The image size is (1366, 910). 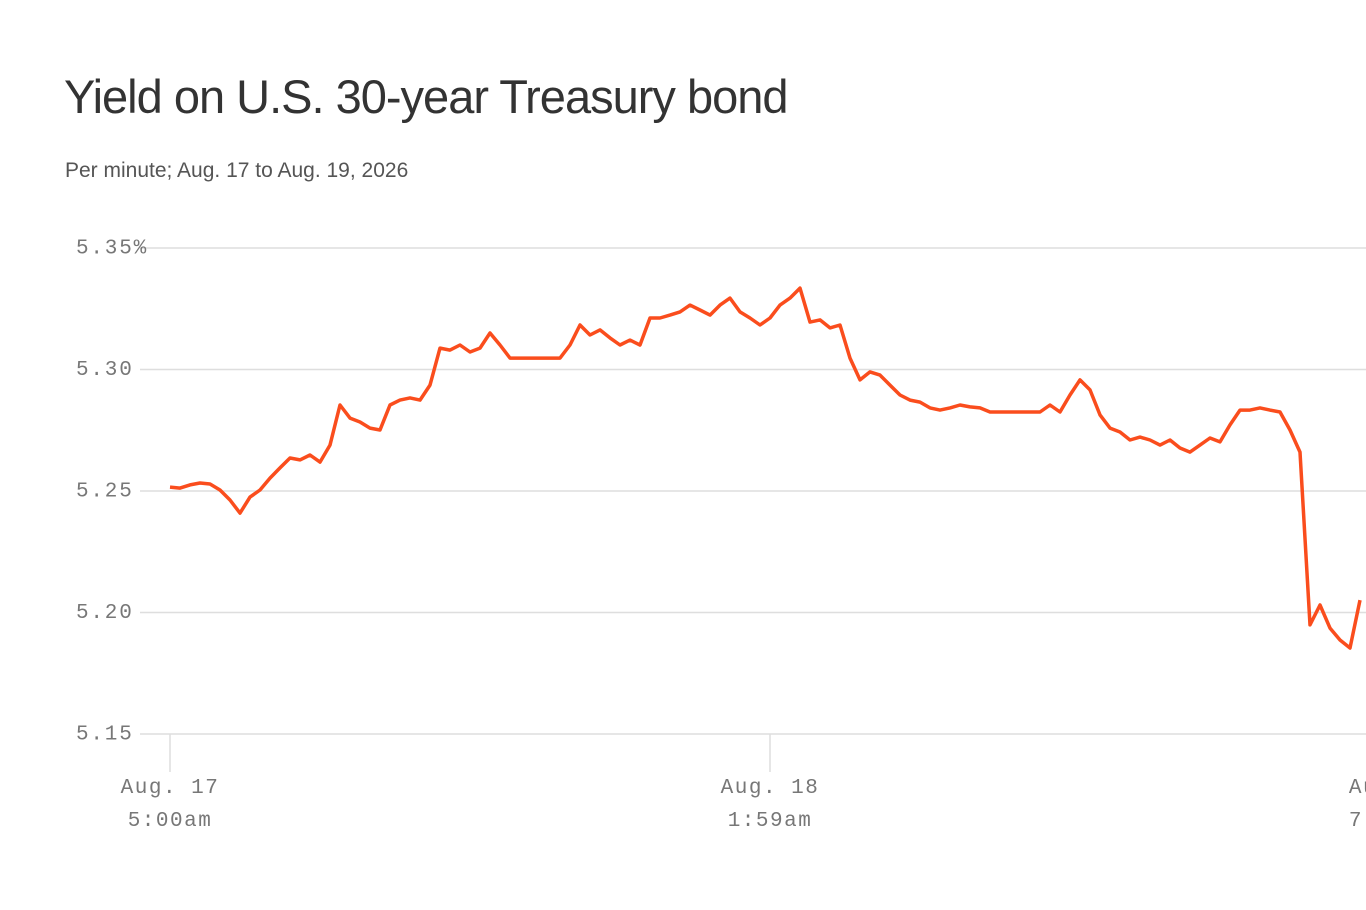 I want to click on chart-title: Yield on U.S. 30-year Treasury bond, so click(x=426, y=96).